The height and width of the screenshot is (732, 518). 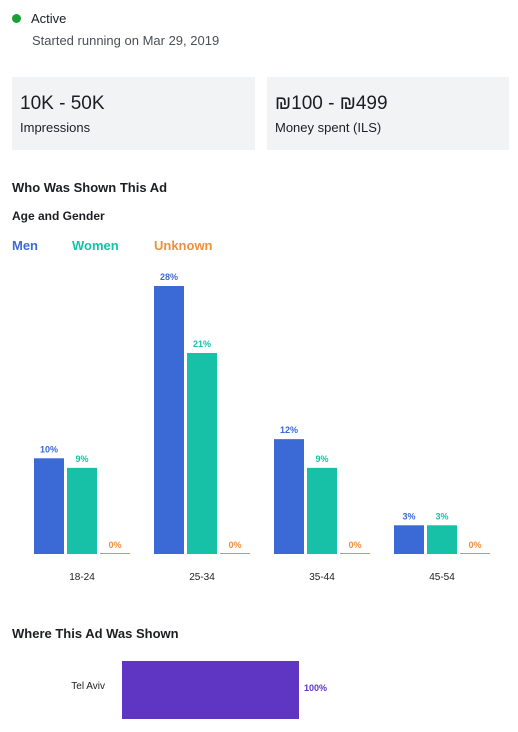 I want to click on legend-men: Men, so click(x=42, y=245).